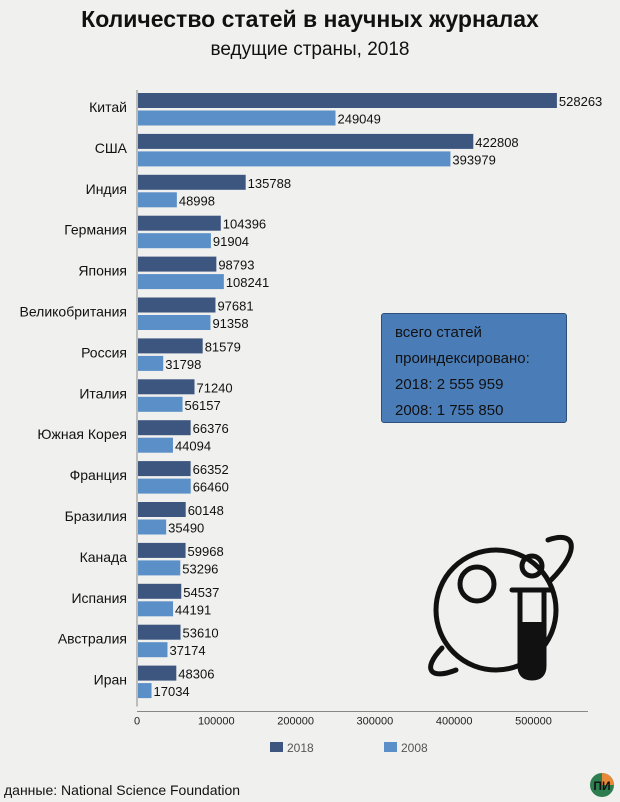 The width and height of the screenshot is (620, 802). I want to click on value-label: 59968, so click(206, 551).